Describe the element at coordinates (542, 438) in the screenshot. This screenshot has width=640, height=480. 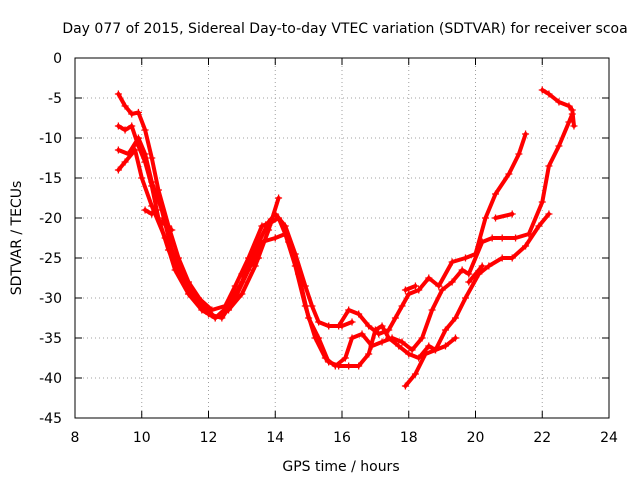
I see `x-tick-label: 22` at that location.